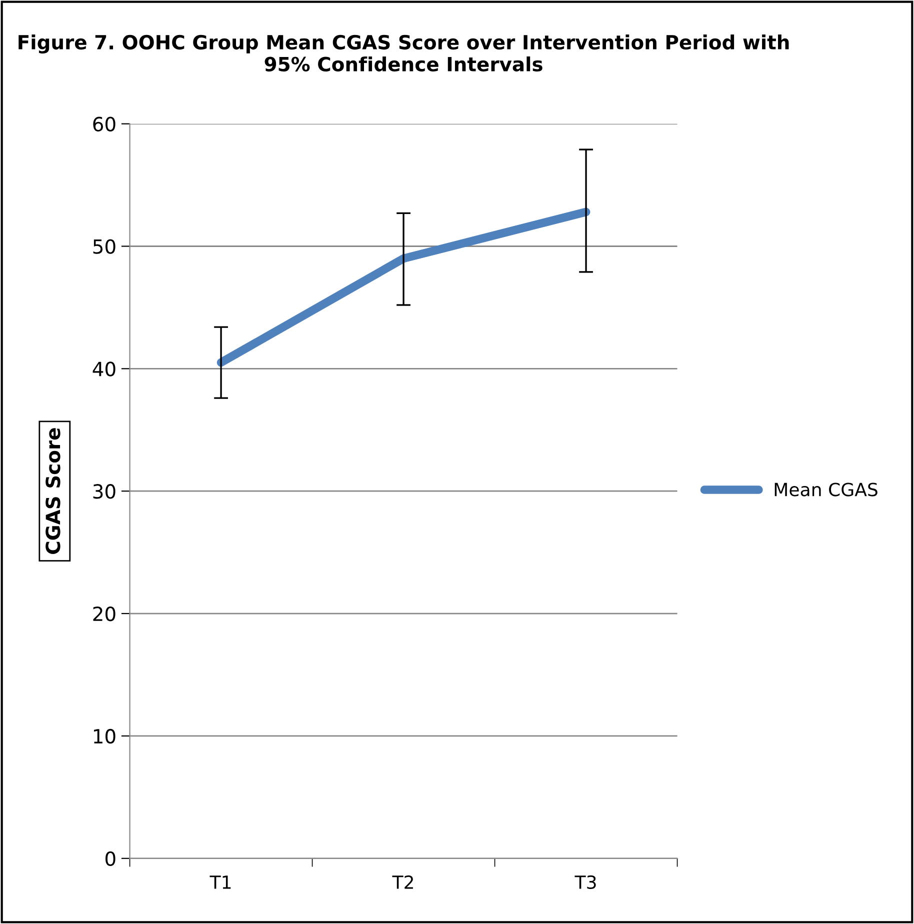 Image resolution: width=914 pixels, height=924 pixels. Describe the element at coordinates (104, 614) in the screenshot. I see `y-tick-label: 20` at that location.